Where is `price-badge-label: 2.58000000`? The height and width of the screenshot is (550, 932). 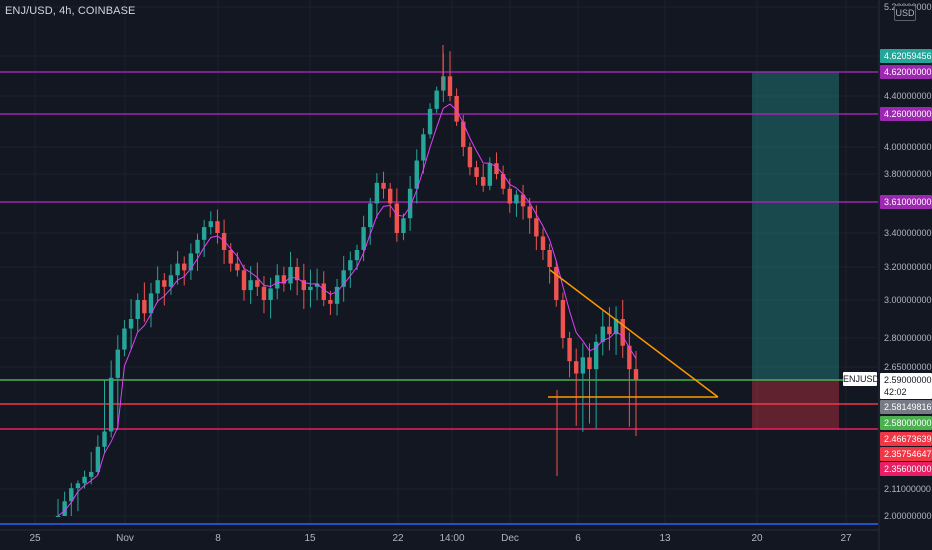 price-badge-label: 2.58000000 is located at coordinates (908, 423).